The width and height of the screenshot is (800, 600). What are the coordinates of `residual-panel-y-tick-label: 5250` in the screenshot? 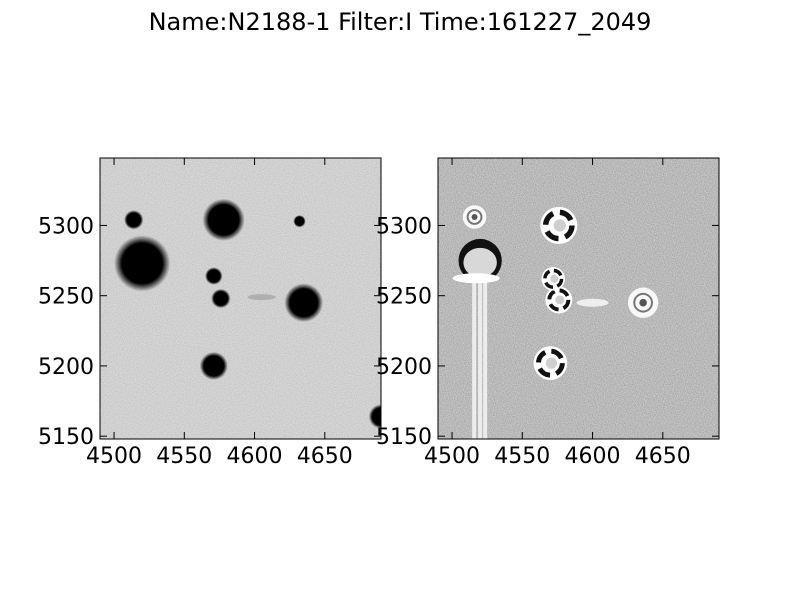 It's located at (404, 297).